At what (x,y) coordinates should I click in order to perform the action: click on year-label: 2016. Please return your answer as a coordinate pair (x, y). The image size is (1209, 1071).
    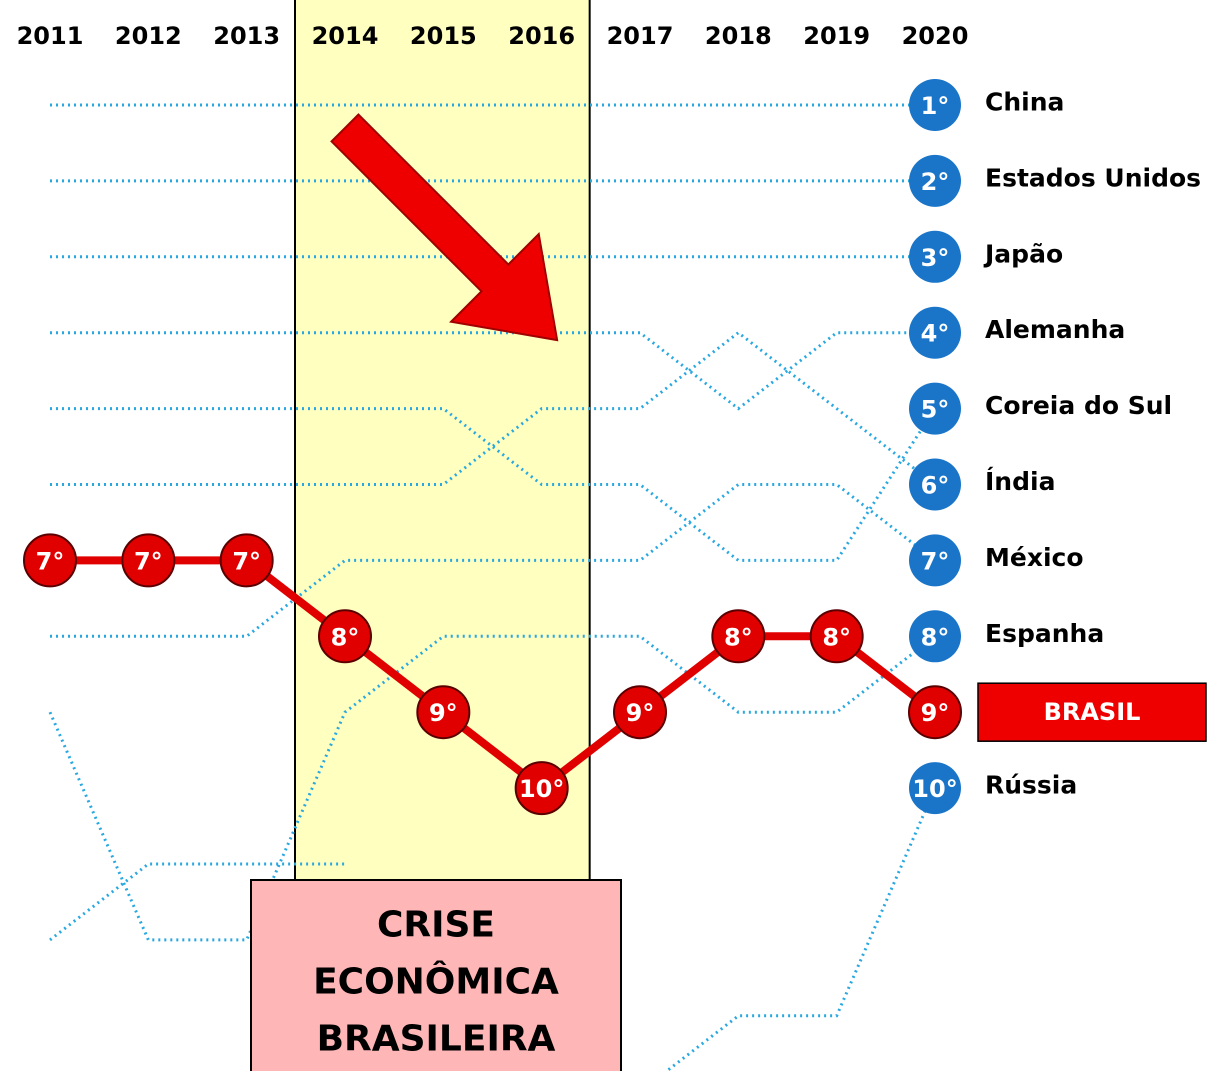
    Looking at the image, I should click on (541, 36).